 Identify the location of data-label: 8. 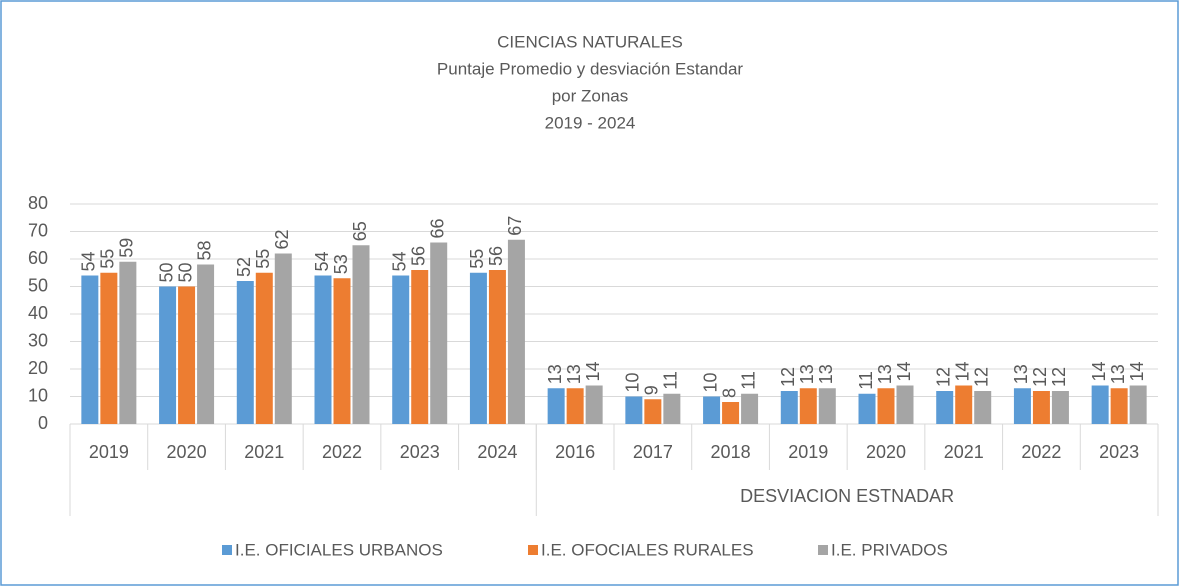
(729, 393).